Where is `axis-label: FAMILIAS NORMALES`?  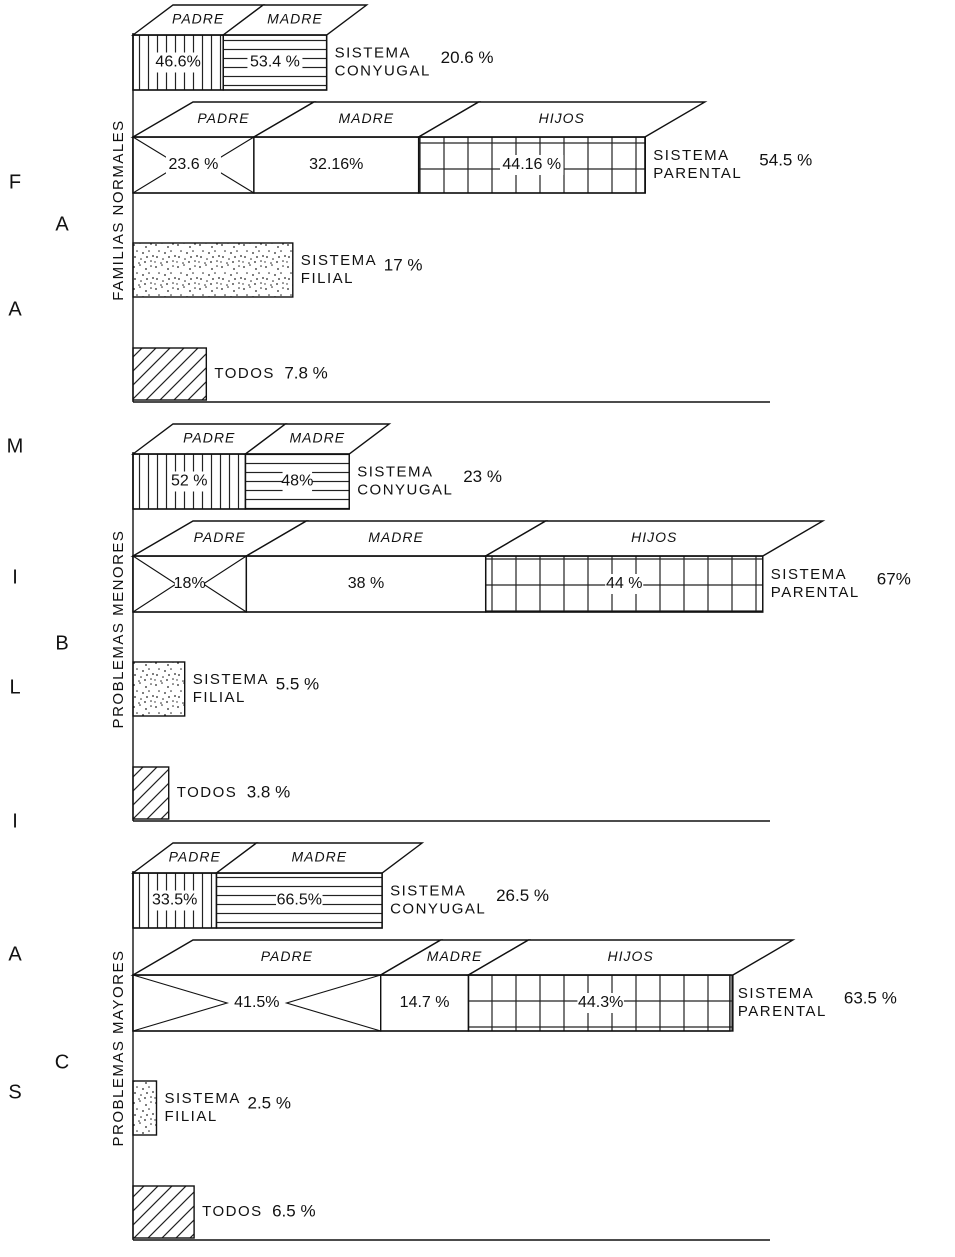 axis-label: FAMILIAS NORMALES is located at coordinates (118, 209).